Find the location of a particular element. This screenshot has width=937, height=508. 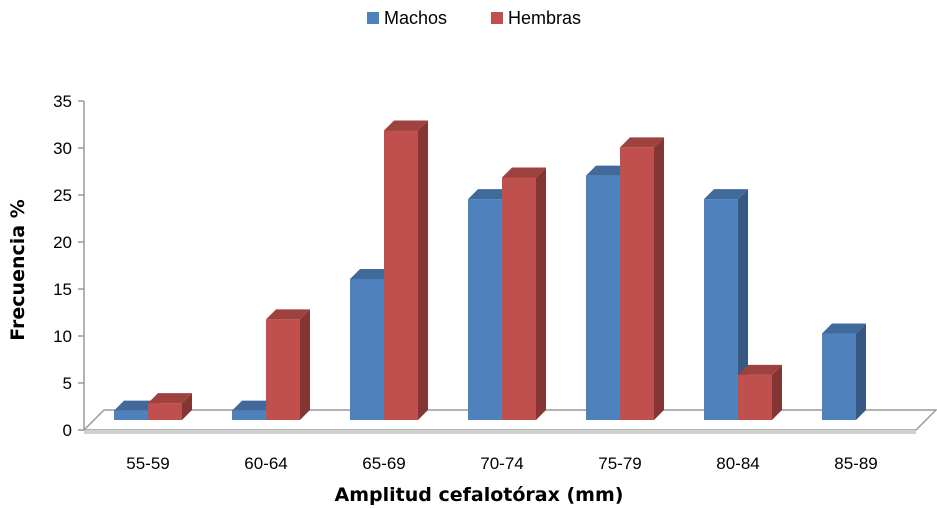

x-tick-label: 60-64 is located at coordinates (265, 463).